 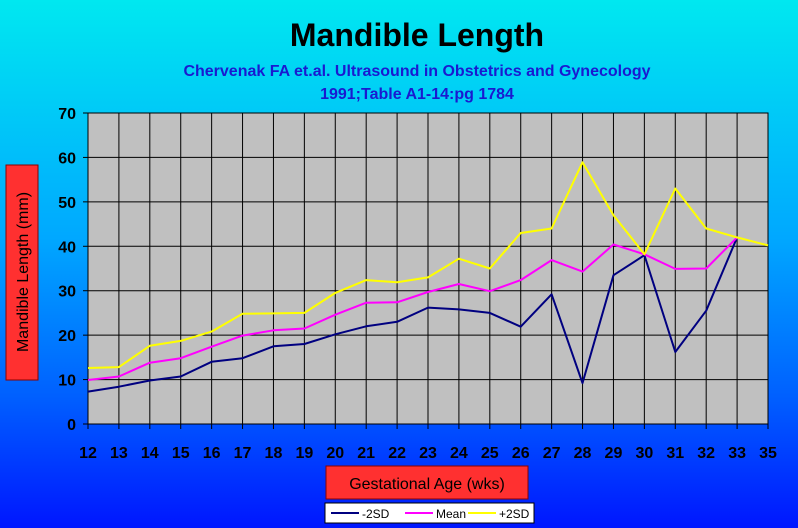 What do you see at coordinates (304, 453) in the screenshot?
I see `x-tick-label: 19` at bounding box center [304, 453].